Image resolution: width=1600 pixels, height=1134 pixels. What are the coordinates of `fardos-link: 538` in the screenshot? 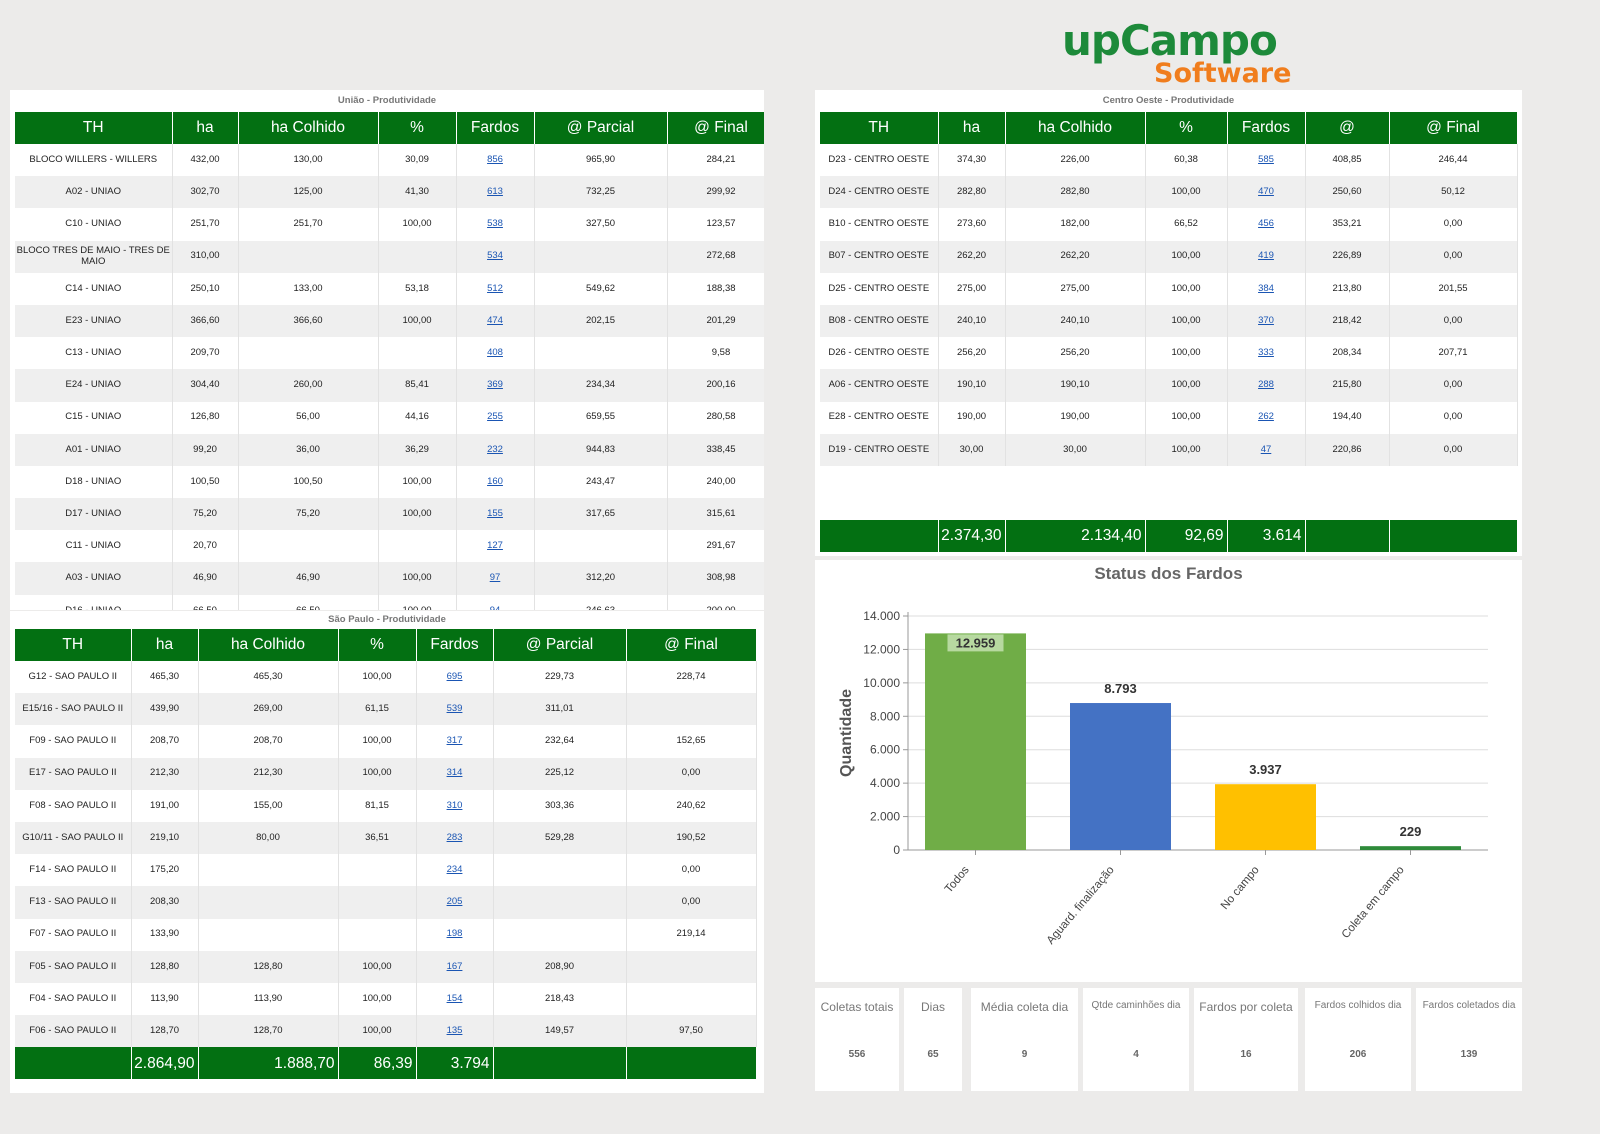 It's located at (495, 224).